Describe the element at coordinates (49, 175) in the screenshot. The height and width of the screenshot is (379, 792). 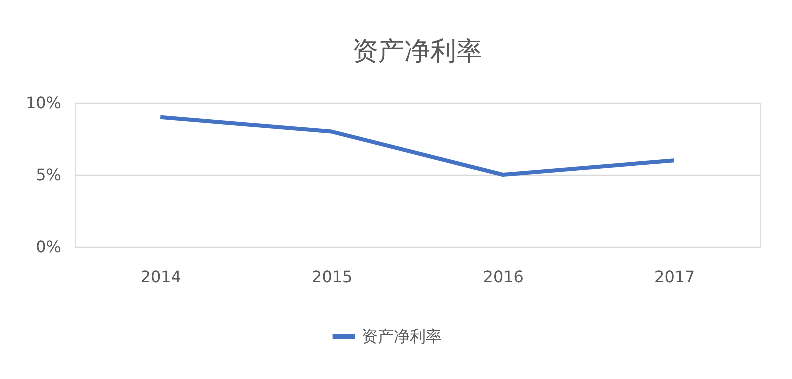
I see `y-tick-label: 5%` at that location.